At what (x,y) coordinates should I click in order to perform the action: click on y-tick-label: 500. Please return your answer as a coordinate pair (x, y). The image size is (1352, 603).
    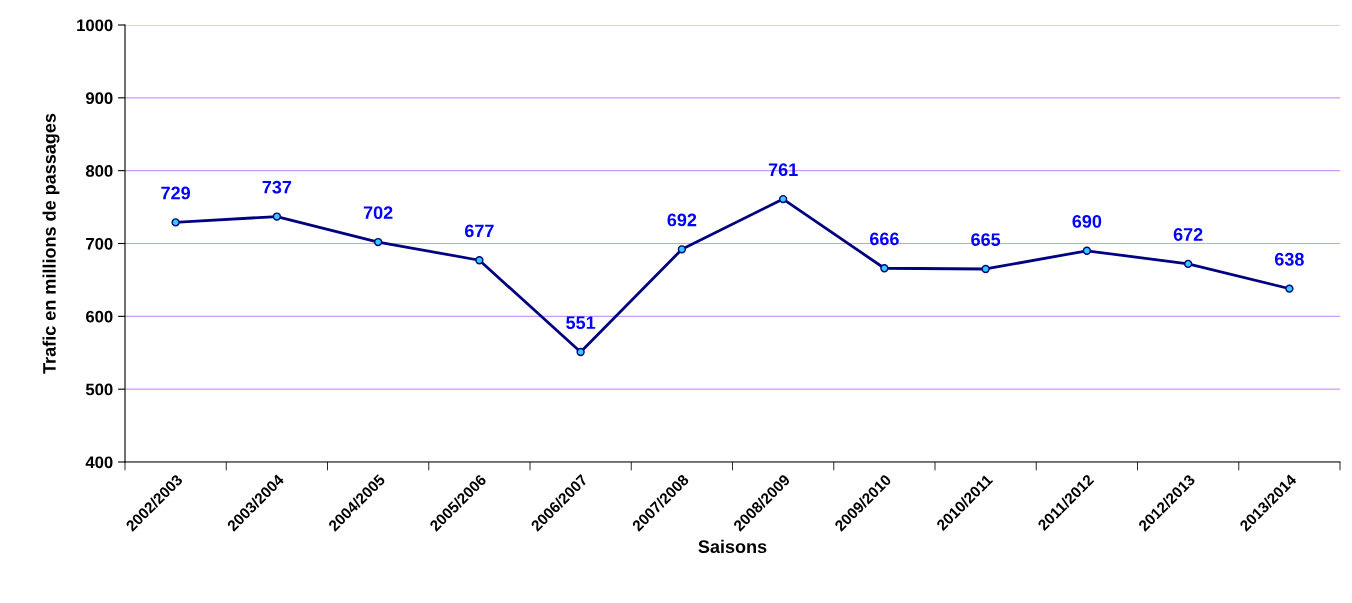
    Looking at the image, I should click on (99, 389).